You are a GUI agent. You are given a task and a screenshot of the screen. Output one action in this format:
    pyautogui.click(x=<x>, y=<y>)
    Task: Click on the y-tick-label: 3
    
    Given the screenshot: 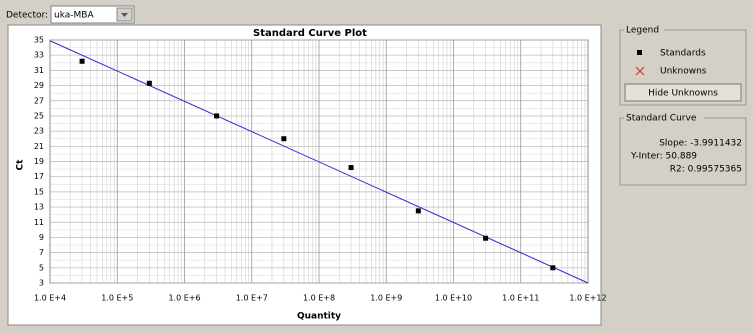 What is the action you would take?
    pyautogui.click(x=41, y=283)
    